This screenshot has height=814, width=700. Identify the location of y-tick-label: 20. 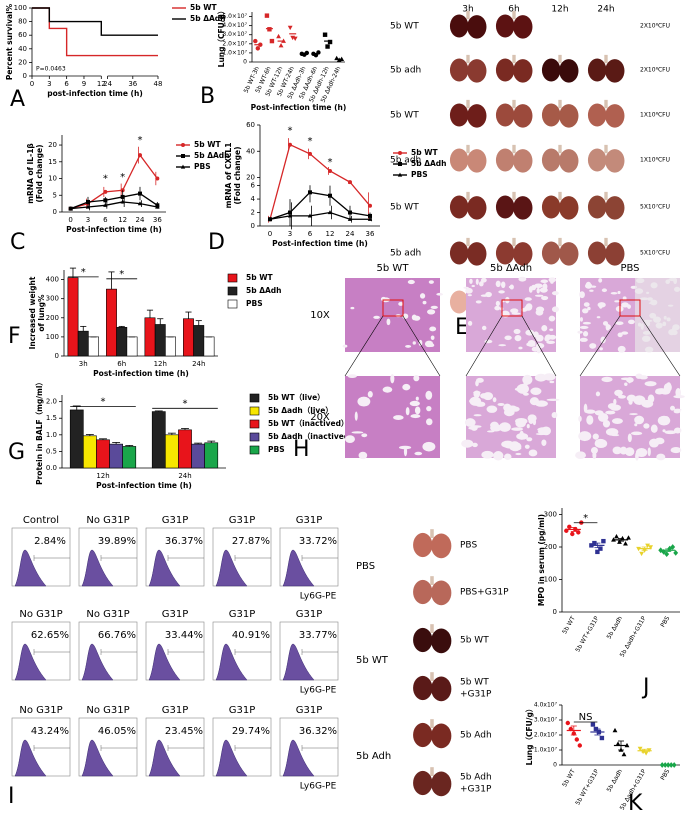
(22, 62).